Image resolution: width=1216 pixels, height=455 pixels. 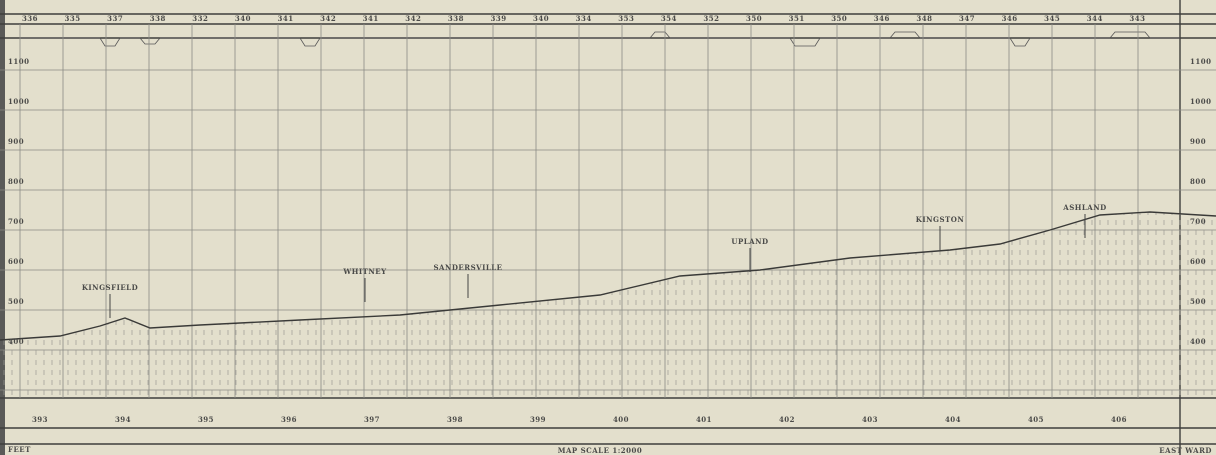 What do you see at coordinates (940, 219) in the screenshot?
I see `station-name: KINGSTON` at bounding box center [940, 219].